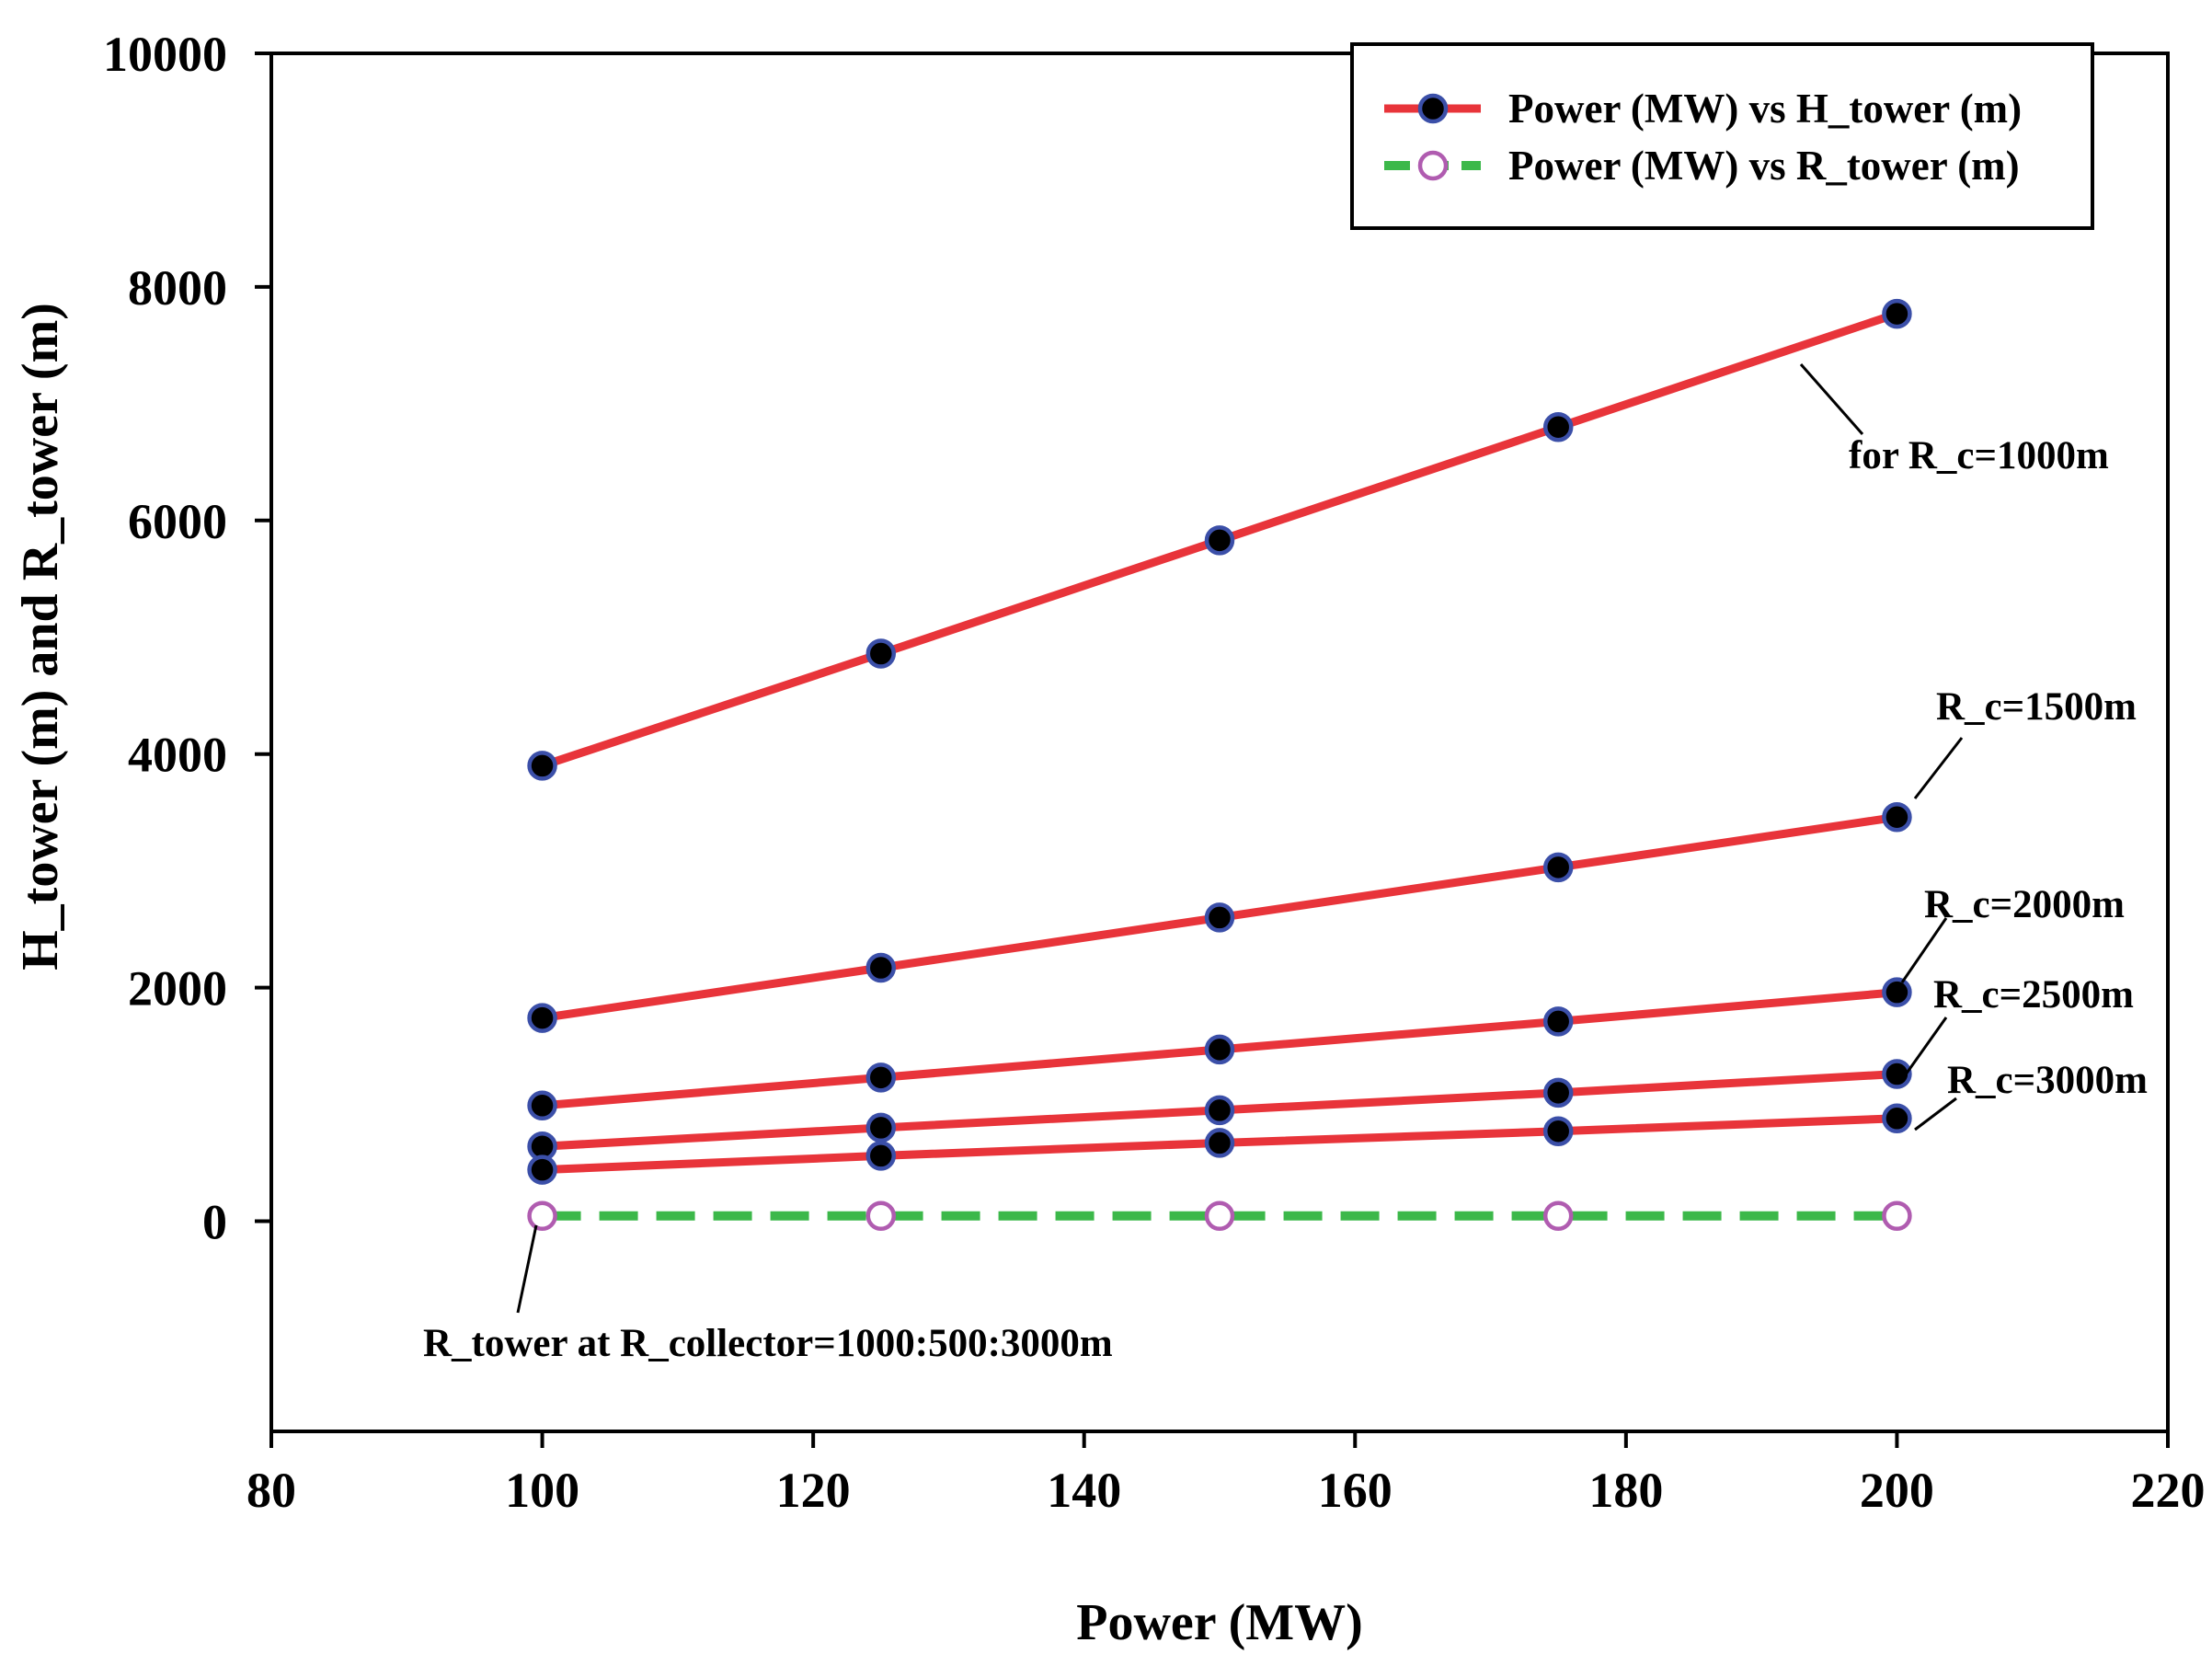 The height and width of the screenshot is (1654, 2212). Describe the element at coordinates (178, 288) in the screenshot. I see `y-tick-label: 8000` at that location.